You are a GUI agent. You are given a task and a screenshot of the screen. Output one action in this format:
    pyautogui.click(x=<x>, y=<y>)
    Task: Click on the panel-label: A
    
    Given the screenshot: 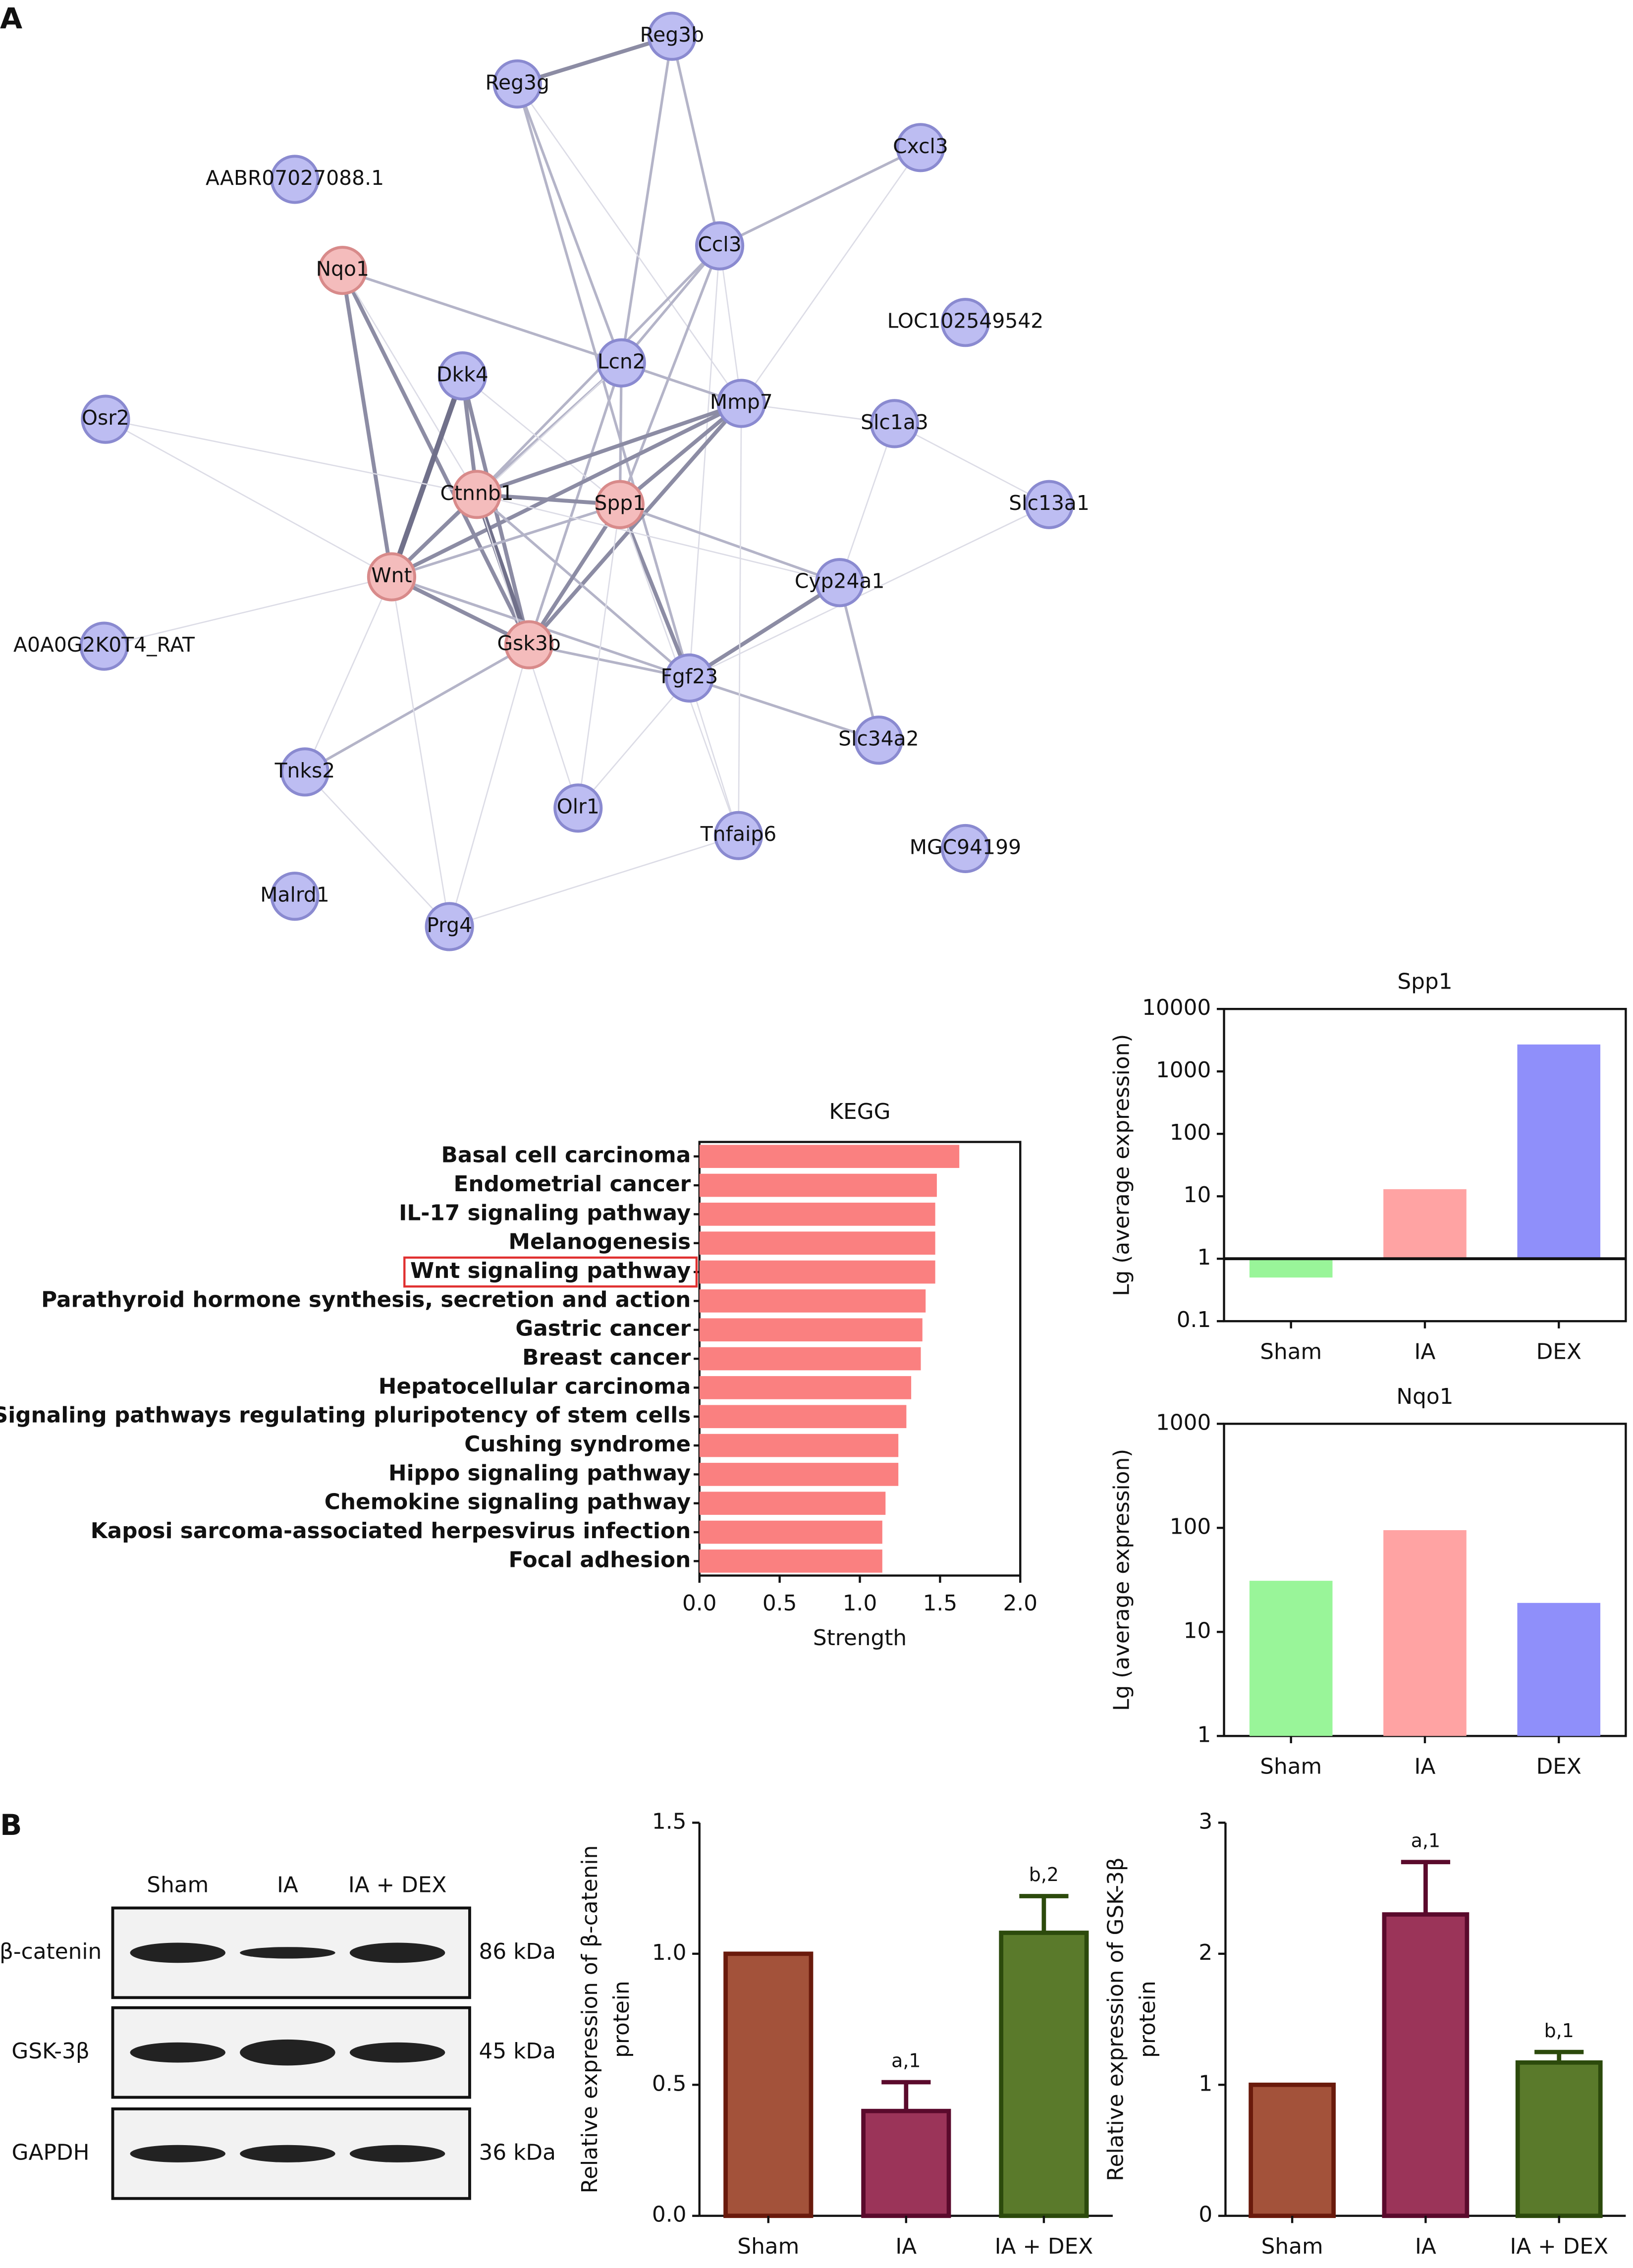 What is the action you would take?
    pyautogui.click(x=11, y=18)
    